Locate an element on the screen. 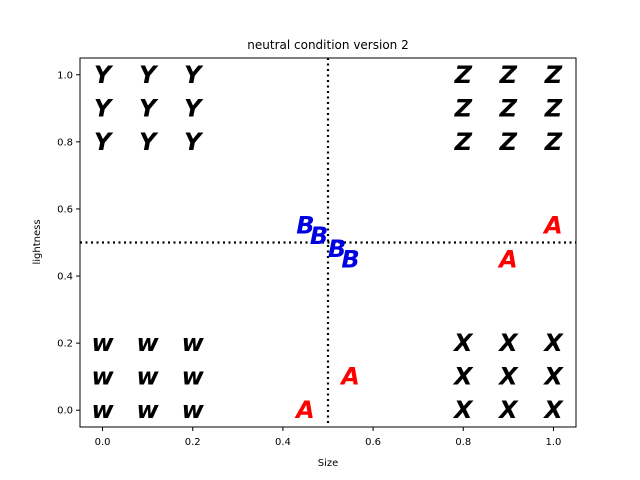  y-tick-label: 0.4 is located at coordinates (65, 277).